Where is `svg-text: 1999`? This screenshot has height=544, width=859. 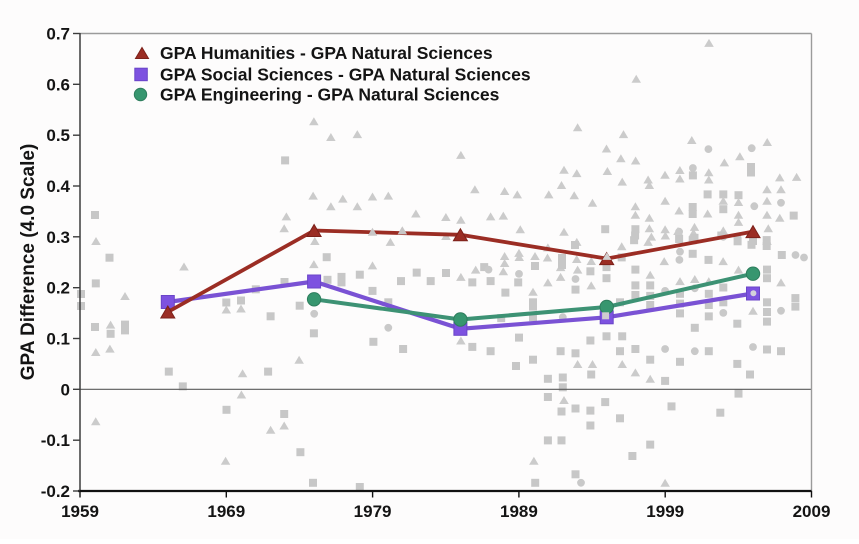 svg-text: 1999 is located at coordinates (665, 511).